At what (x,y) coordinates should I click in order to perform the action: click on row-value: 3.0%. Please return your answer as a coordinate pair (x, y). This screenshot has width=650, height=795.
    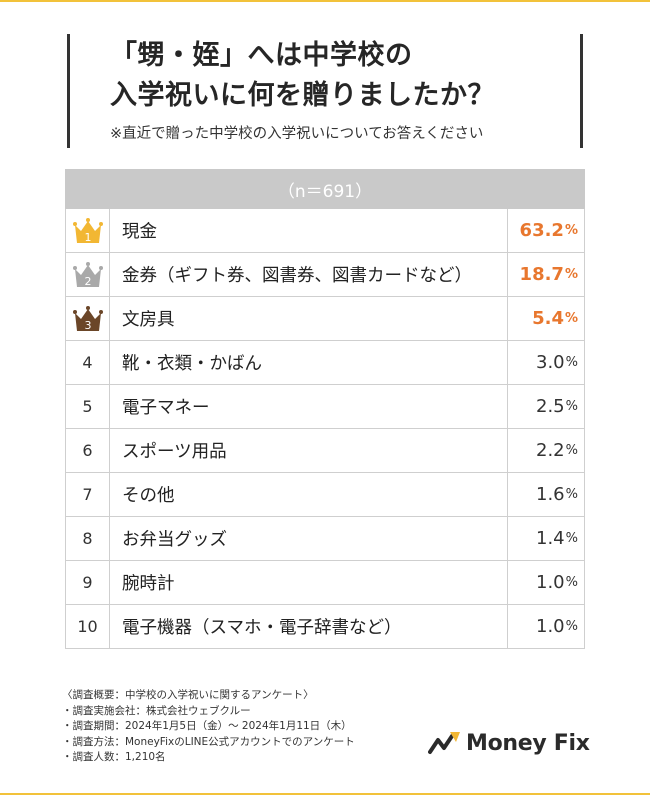
    Looking at the image, I should click on (557, 362).